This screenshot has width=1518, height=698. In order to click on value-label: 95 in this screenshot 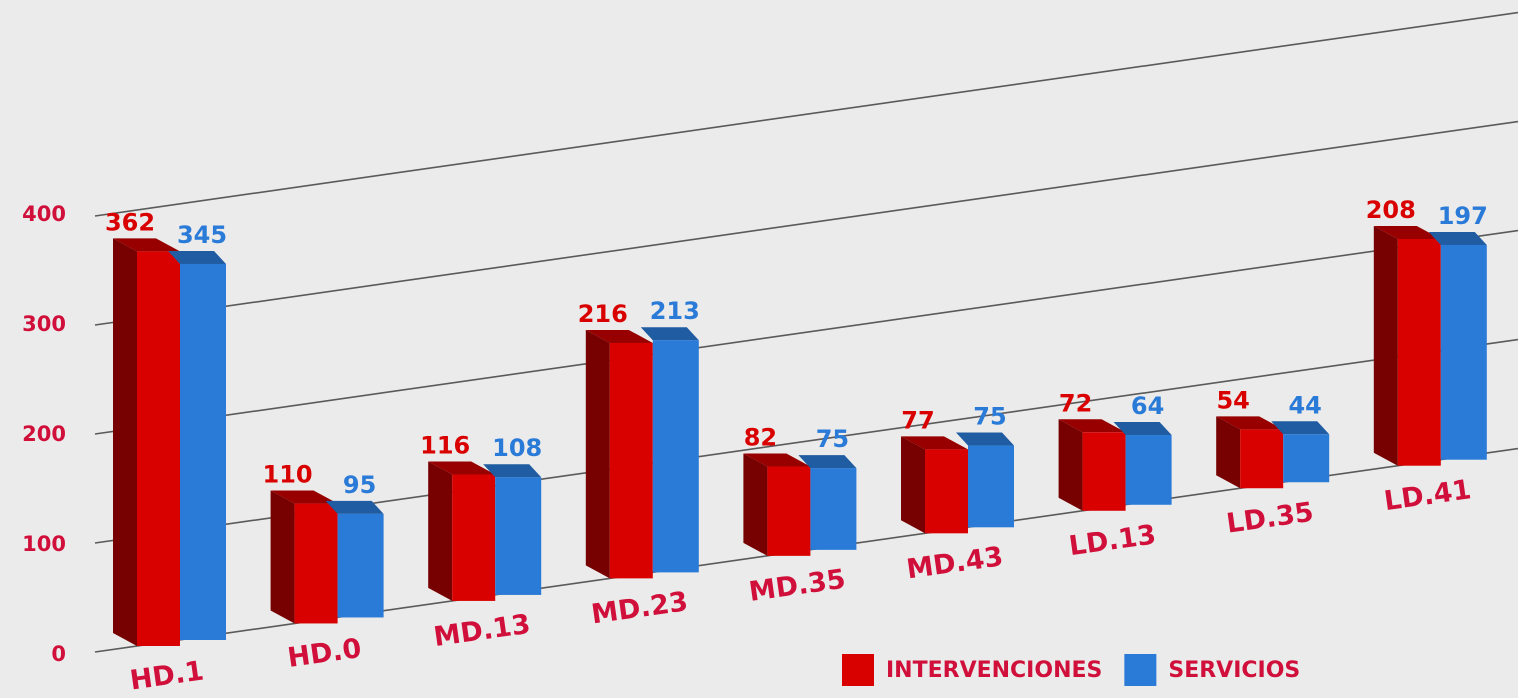, I will do `click(359, 485)`.